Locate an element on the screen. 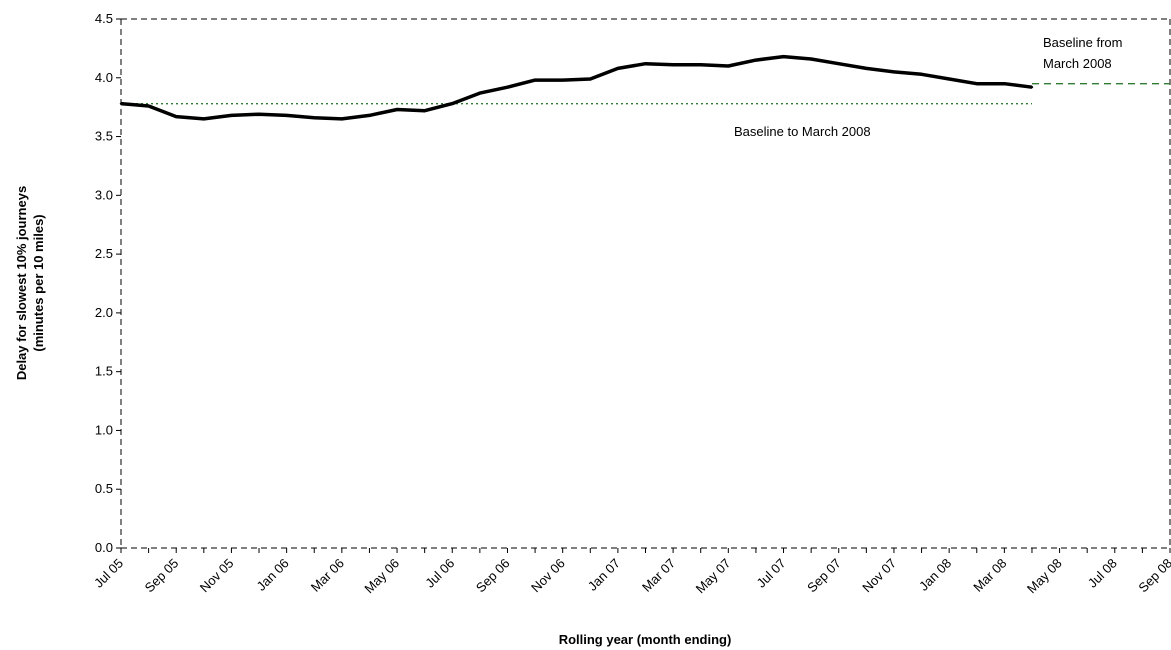 The width and height of the screenshot is (1171, 650). baseline-from-label-line2: March 2008 is located at coordinates (1077, 63).